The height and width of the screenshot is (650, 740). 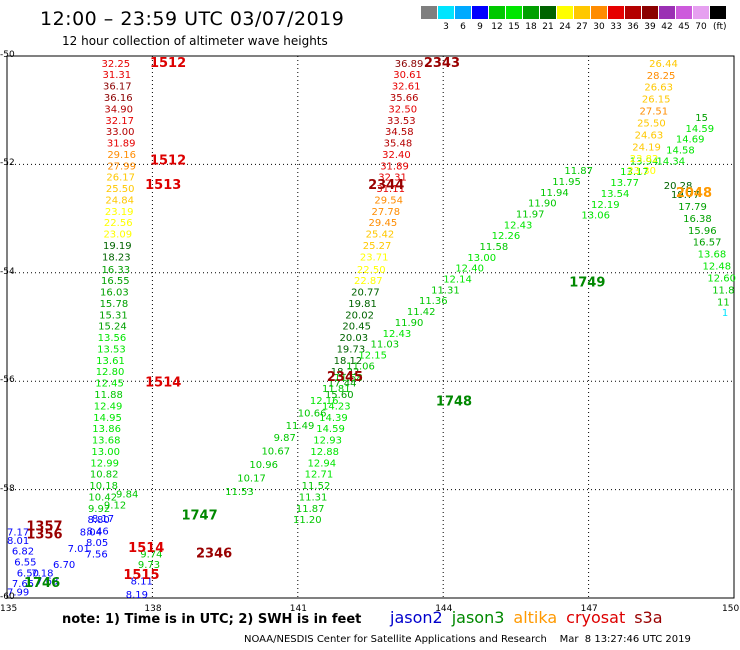 I want to click on wave-height-value: 14.59, so click(x=700, y=129).